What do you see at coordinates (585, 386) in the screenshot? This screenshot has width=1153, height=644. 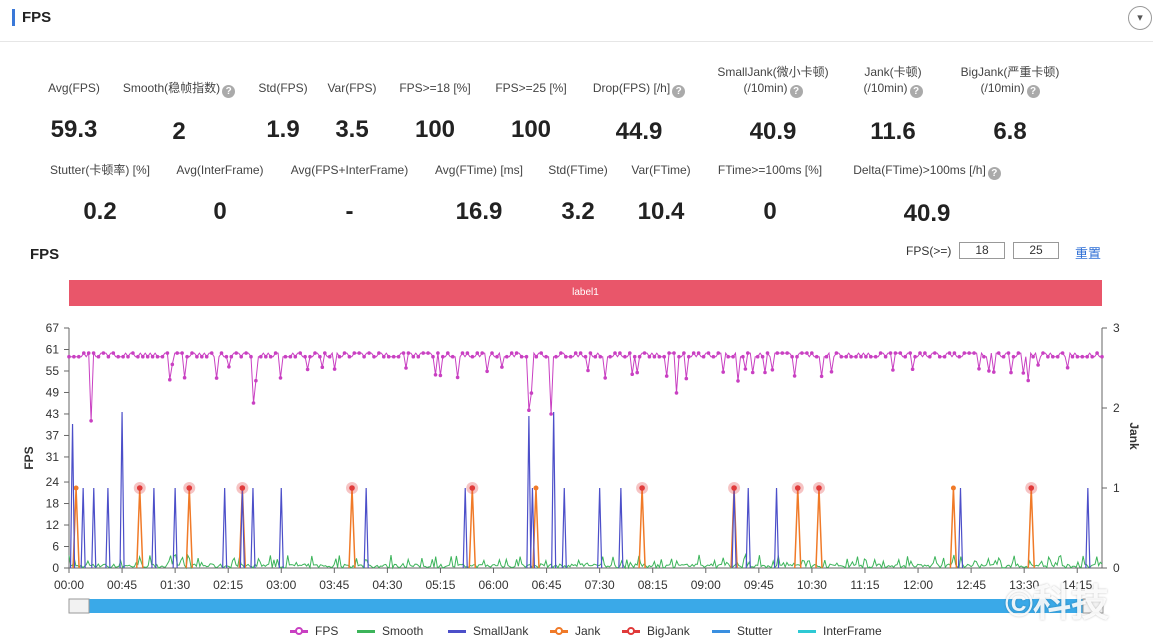 I see `fps-line` at bounding box center [585, 386].